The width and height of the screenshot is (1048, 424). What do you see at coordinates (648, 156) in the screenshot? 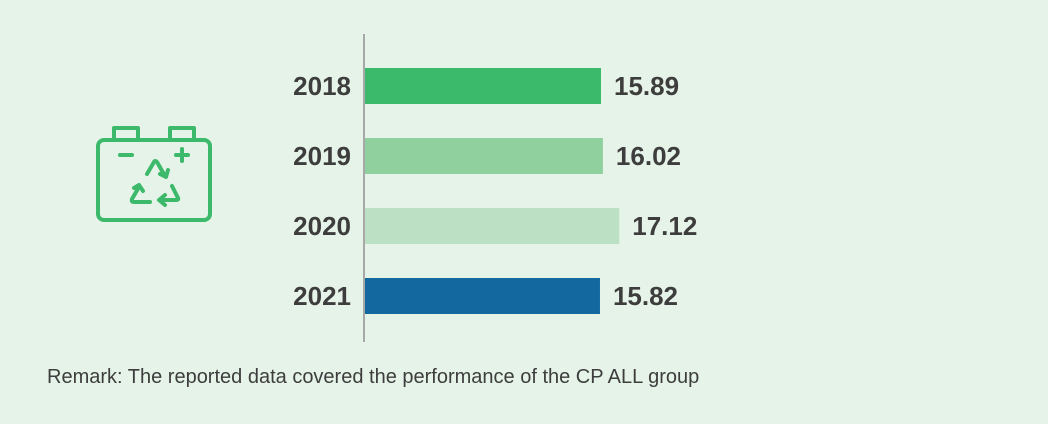
I see `value-label-2019: 16.02` at bounding box center [648, 156].